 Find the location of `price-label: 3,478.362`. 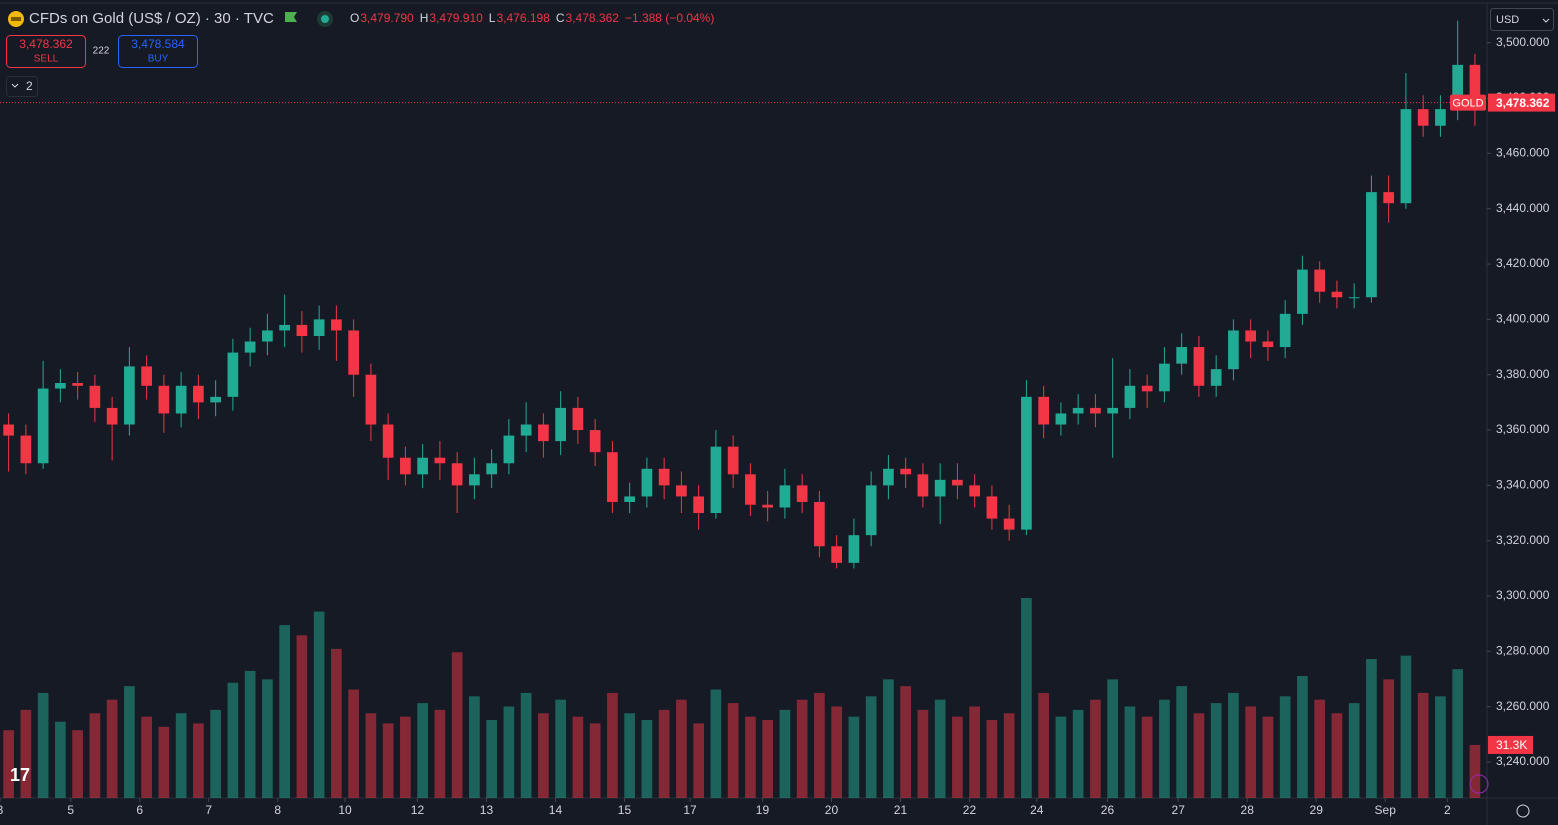

price-label: 3,478.362 is located at coordinates (1523, 103).